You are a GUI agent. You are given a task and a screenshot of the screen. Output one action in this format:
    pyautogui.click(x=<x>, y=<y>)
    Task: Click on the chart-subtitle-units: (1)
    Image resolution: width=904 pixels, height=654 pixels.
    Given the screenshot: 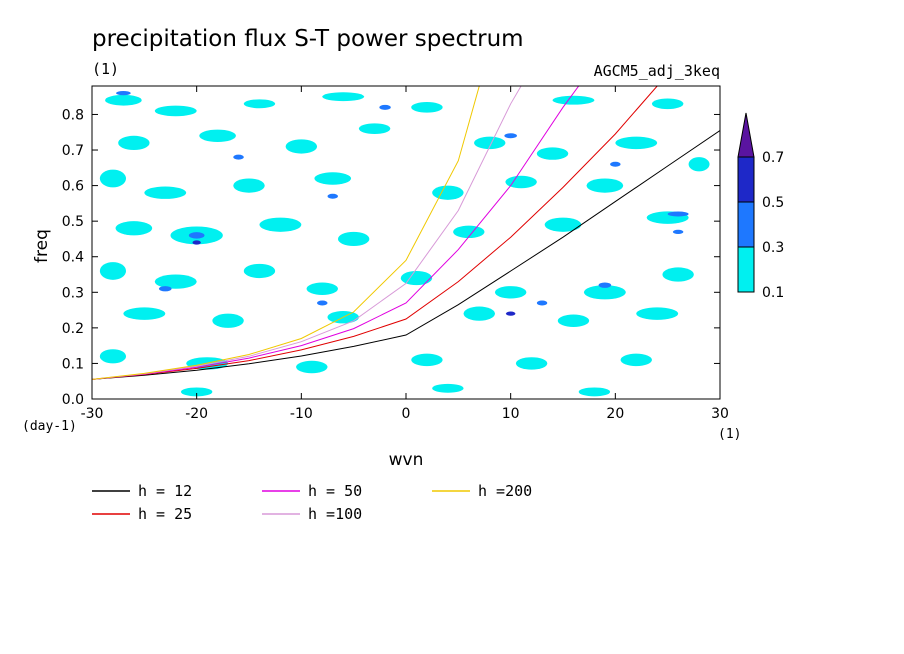 What is the action you would take?
    pyautogui.click(x=105, y=69)
    